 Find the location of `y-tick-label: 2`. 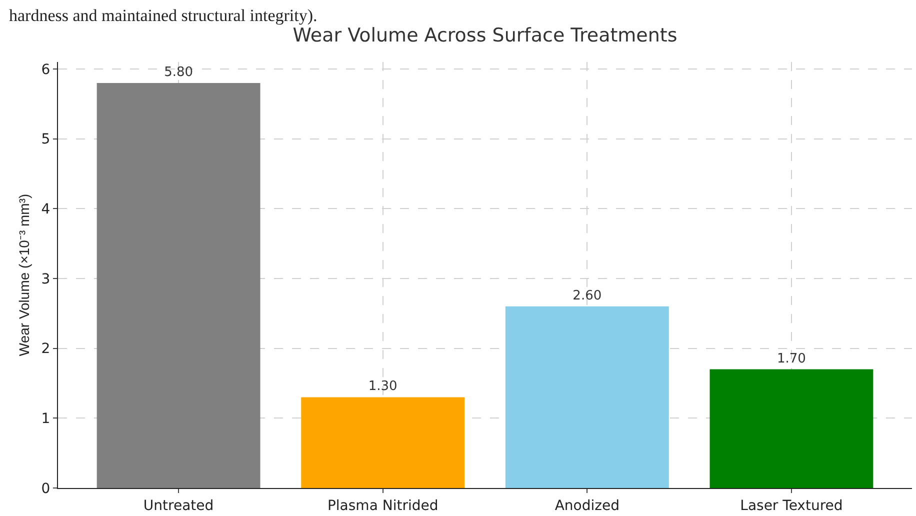

y-tick-label: 2 is located at coordinates (45, 349).